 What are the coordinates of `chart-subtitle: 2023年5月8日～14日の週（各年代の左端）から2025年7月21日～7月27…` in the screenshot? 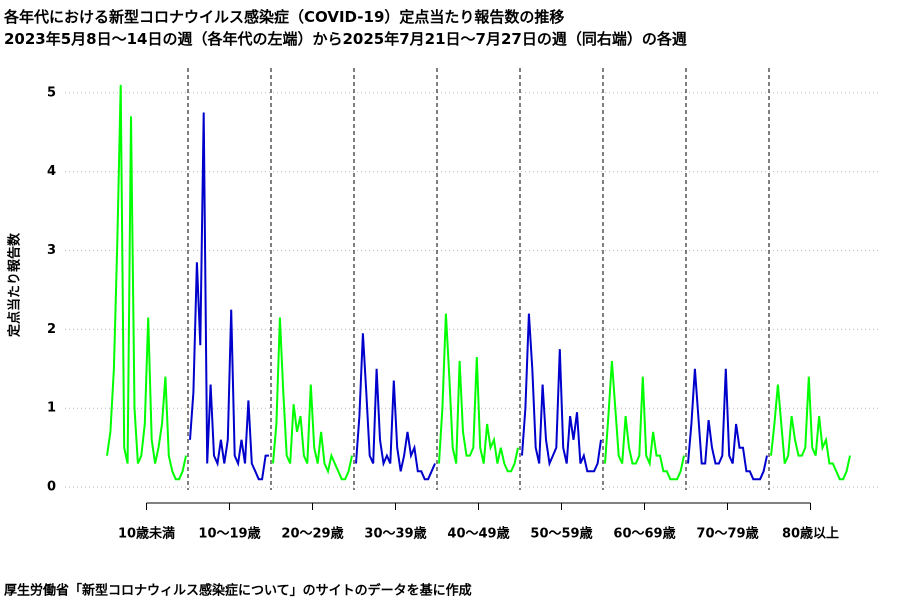 It's located at (345, 39).